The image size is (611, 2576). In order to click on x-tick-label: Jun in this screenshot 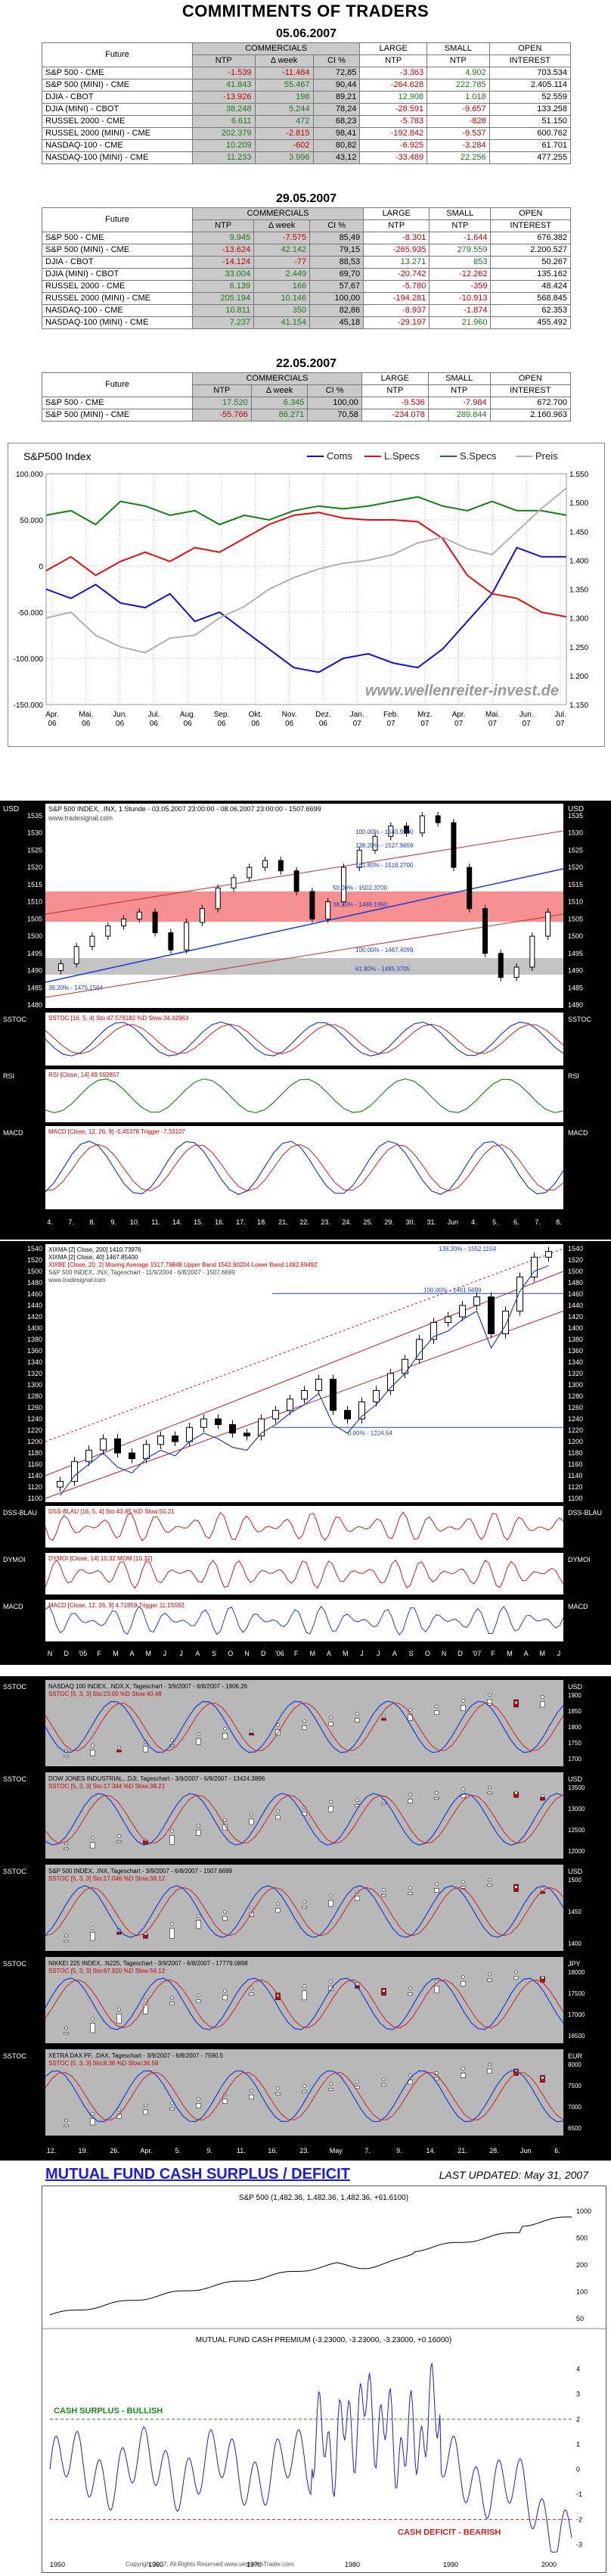, I will do `click(454, 1222)`.